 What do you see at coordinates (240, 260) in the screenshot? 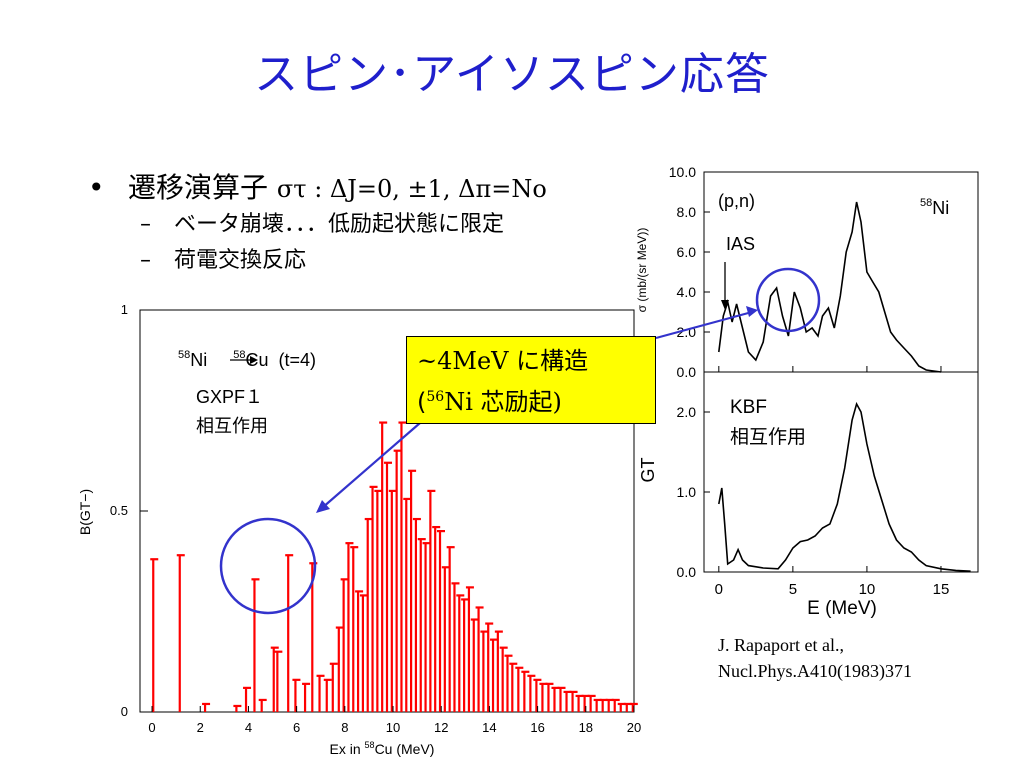
I see `sub-bullet-text: 荷電交換反応` at bounding box center [240, 260].